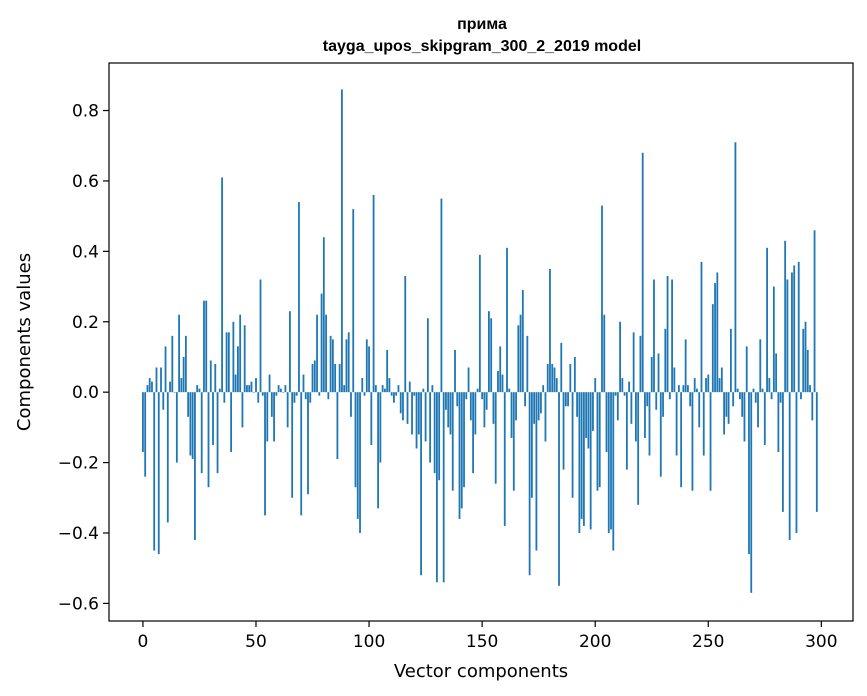  Describe the element at coordinates (85, 182) in the screenshot. I see `y-tick-label: 0.6` at that location.